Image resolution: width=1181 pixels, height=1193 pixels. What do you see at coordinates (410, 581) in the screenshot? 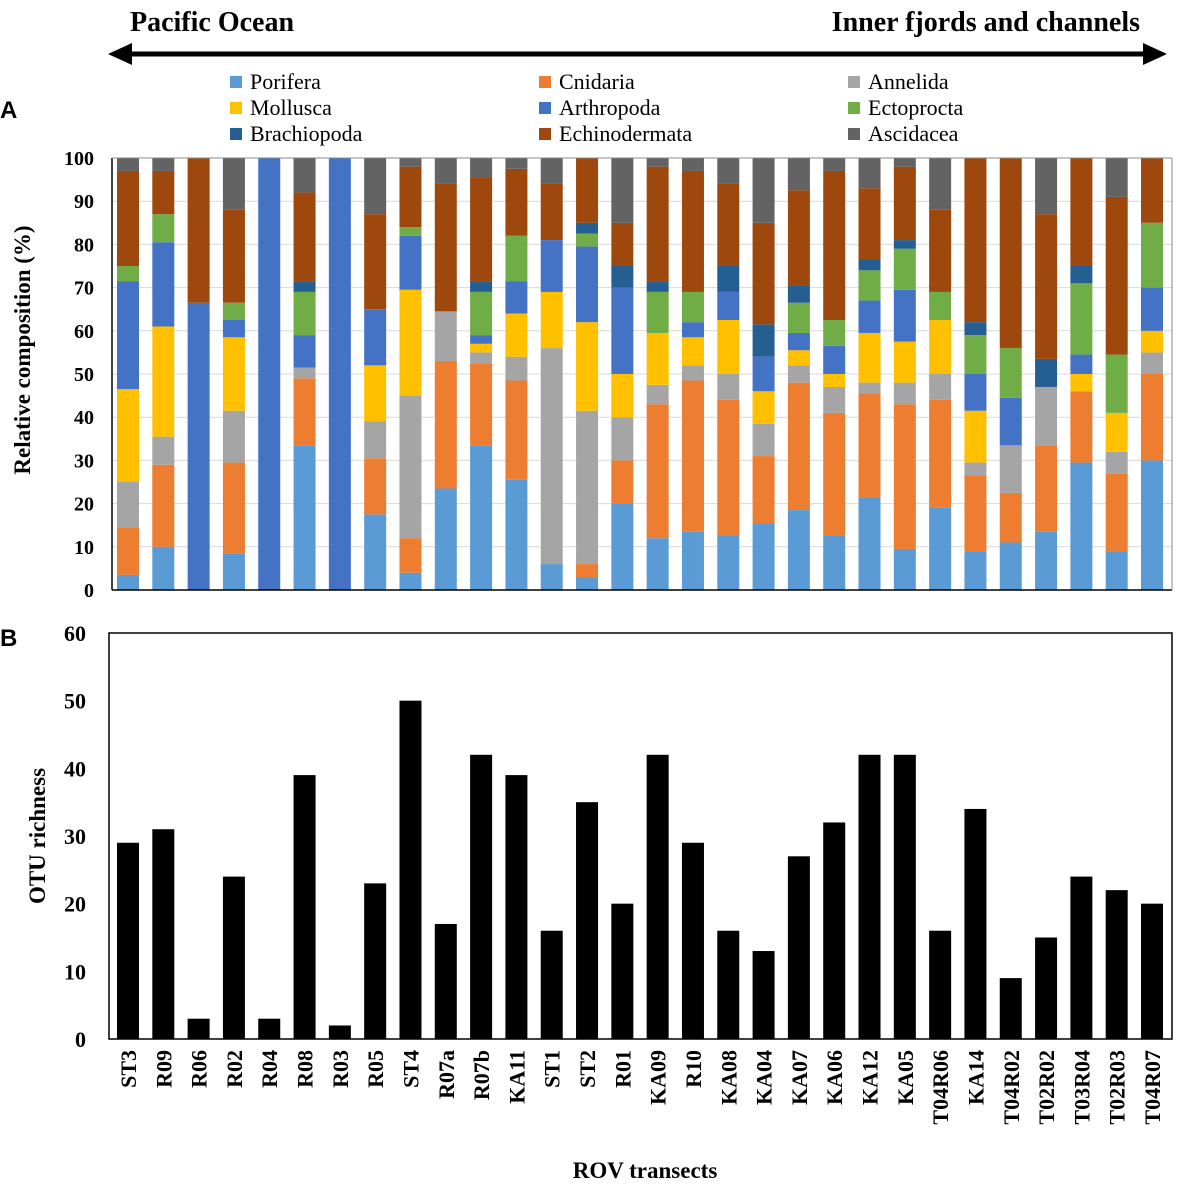
I see `bar-segment-porifera-ST4` at bounding box center [410, 581].